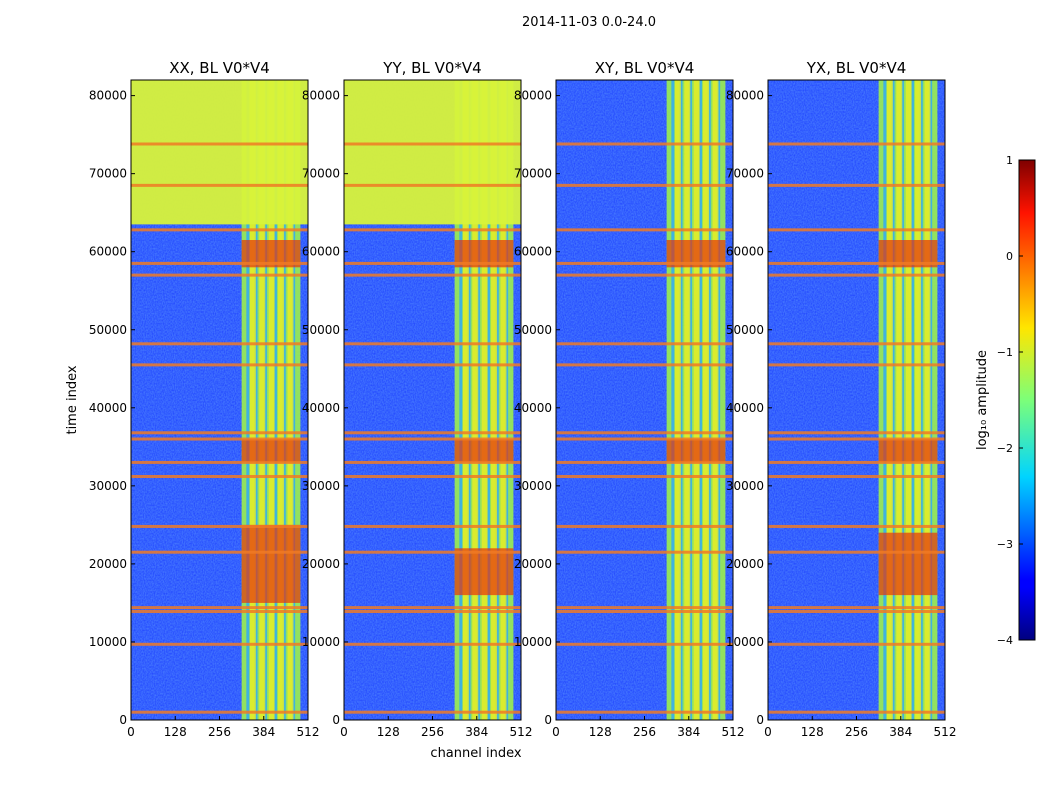 Image resolution: width=1050 pixels, height=800 pixels. Describe the element at coordinates (745, 252) in the screenshot. I see `y-tick-label: 60000` at that location.